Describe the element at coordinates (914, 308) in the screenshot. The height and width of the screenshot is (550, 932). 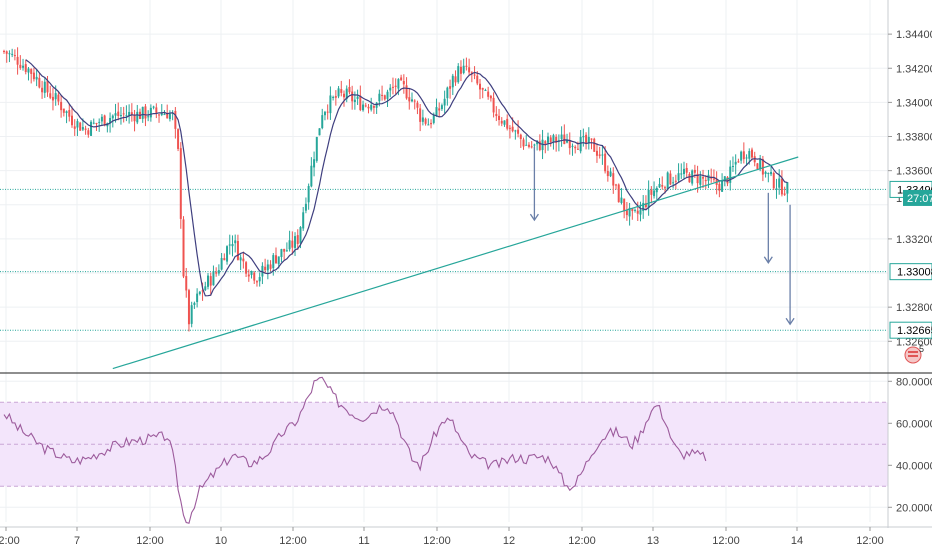
I see `price-tick-label: 1.32800` at that location.